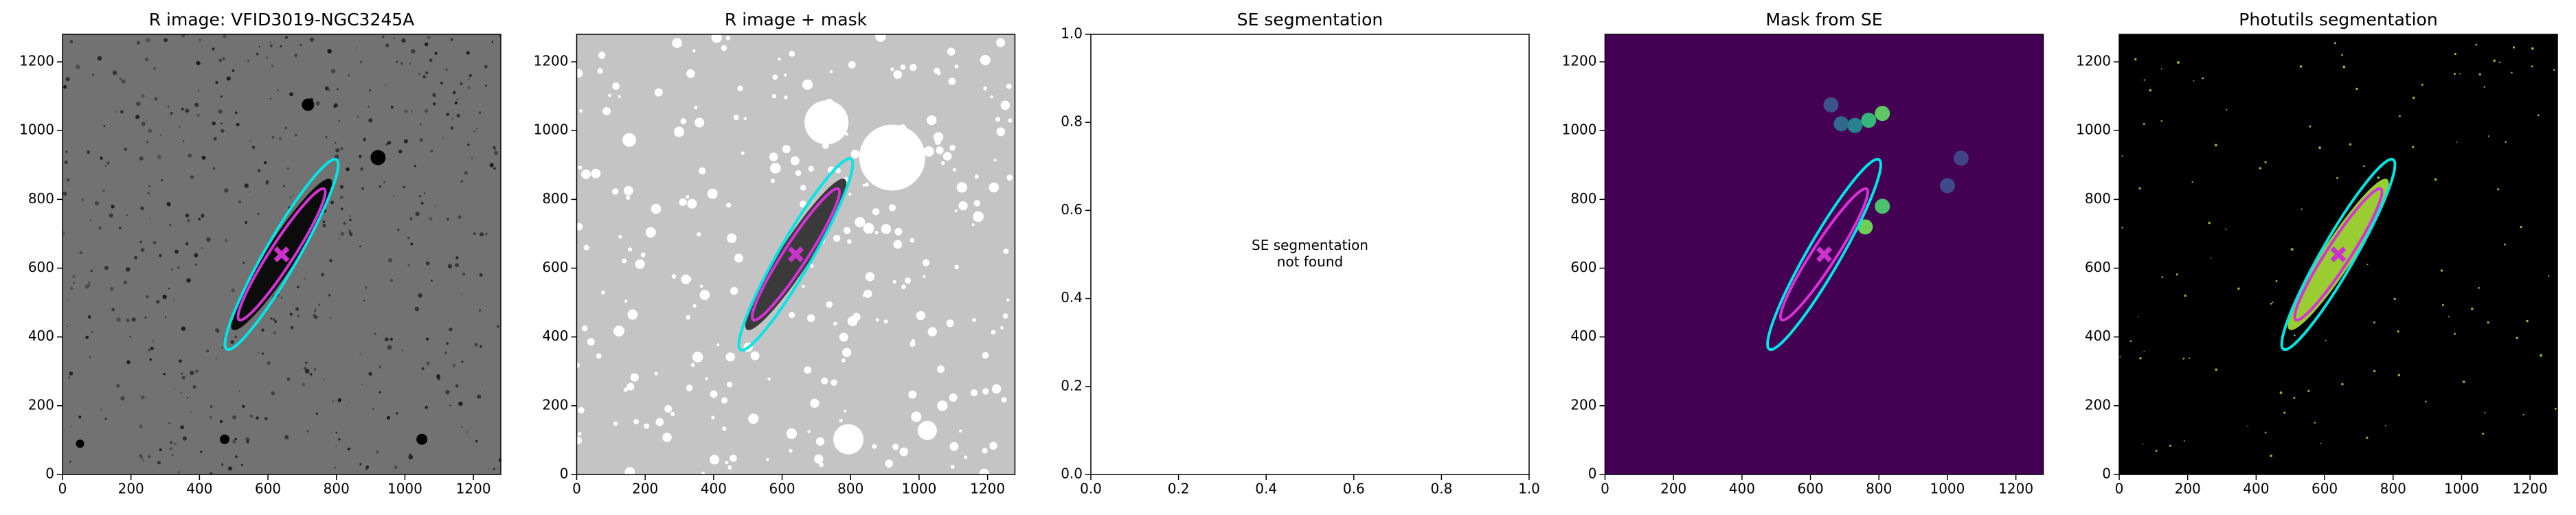  What do you see at coordinates (782, 489) in the screenshot?
I see `x-tick-label: 600` at bounding box center [782, 489].